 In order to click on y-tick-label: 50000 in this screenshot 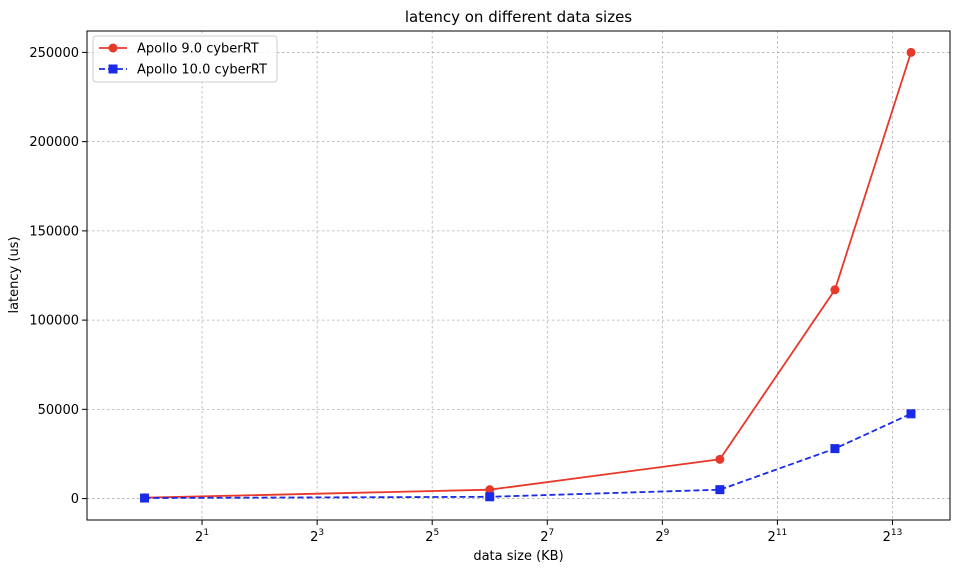, I will do `click(58, 410)`.